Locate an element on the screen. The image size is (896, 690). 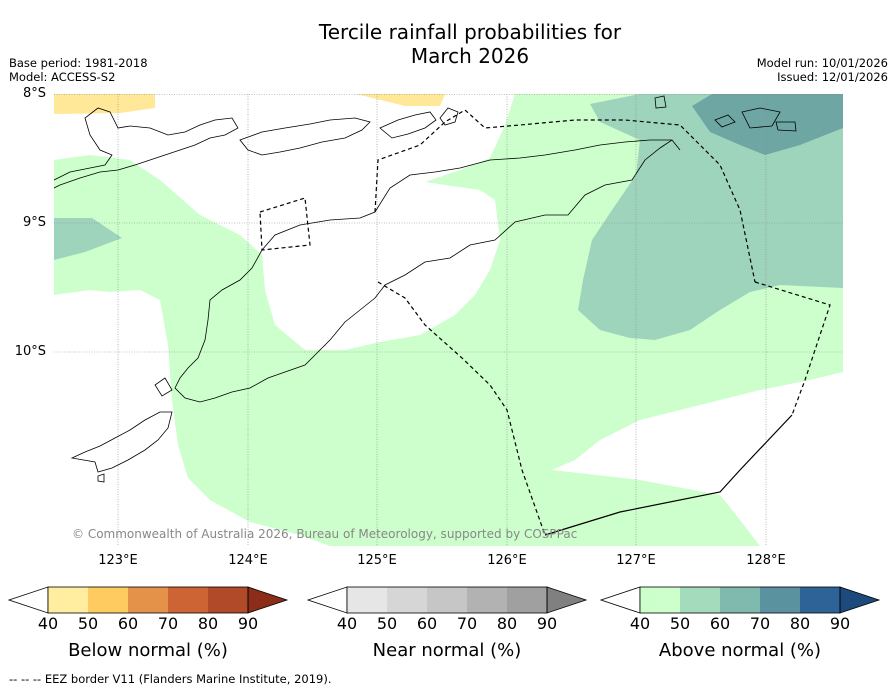
eez-line-southeast is located at coordinates (792, 348).